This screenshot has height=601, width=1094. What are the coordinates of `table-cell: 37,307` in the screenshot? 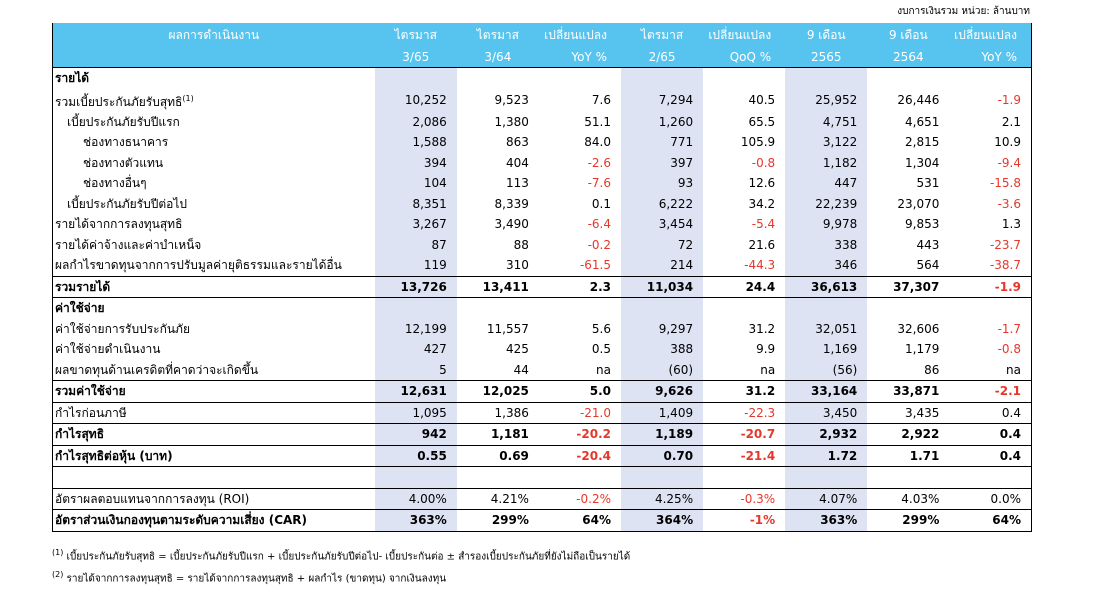 It's located at (908, 286).